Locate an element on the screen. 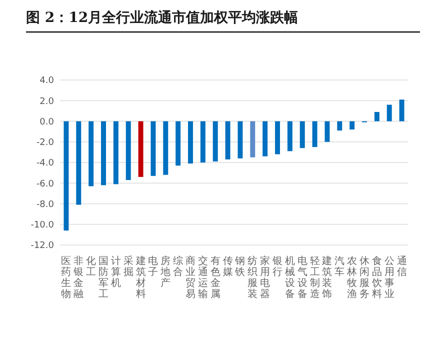 The width and height of the screenshot is (428, 346). y-tick-label: -4.0 is located at coordinates (45, 163).